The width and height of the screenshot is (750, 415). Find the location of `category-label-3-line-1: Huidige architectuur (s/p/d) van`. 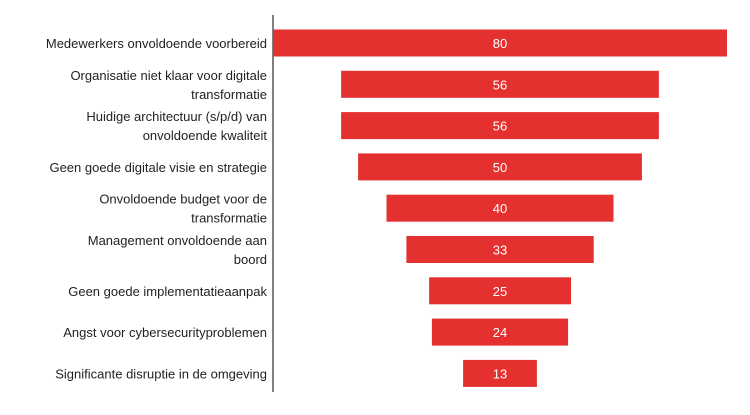

category-label-3-line-1: Huidige architectuur (s/p/d) van is located at coordinates (176, 116).